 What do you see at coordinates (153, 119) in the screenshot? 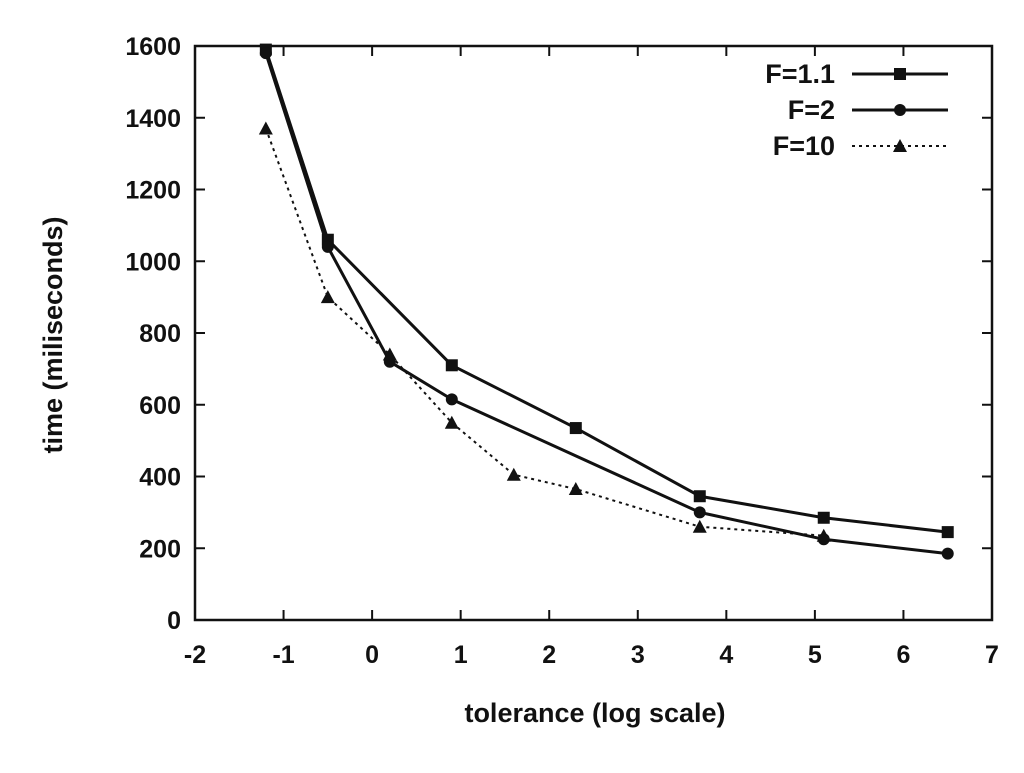
I see `y-tick-label: 1400` at bounding box center [153, 119].